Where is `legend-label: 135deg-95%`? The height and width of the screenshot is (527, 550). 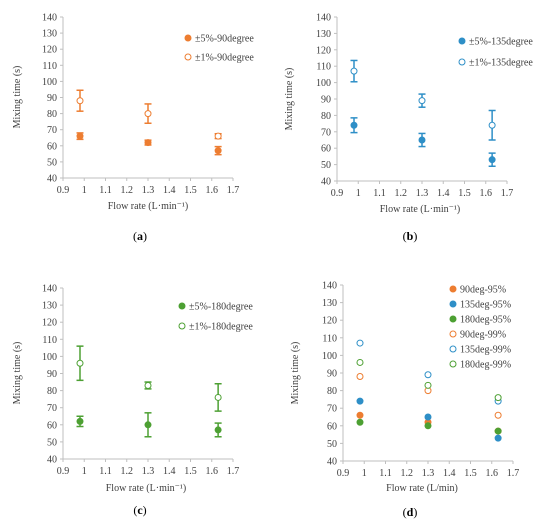 legend-label: 135deg-95% is located at coordinates (485, 305).